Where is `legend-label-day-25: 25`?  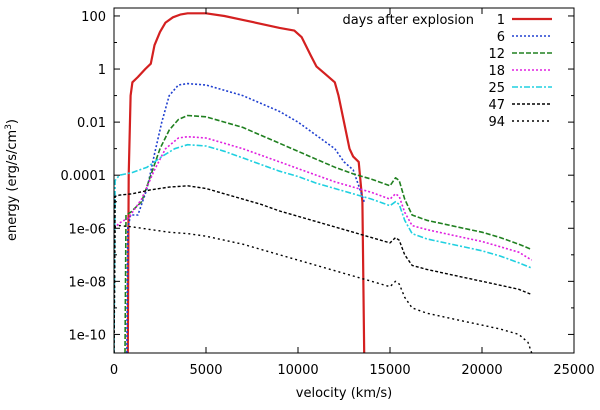
legend-label-day-25: 25 is located at coordinates (496, 88).